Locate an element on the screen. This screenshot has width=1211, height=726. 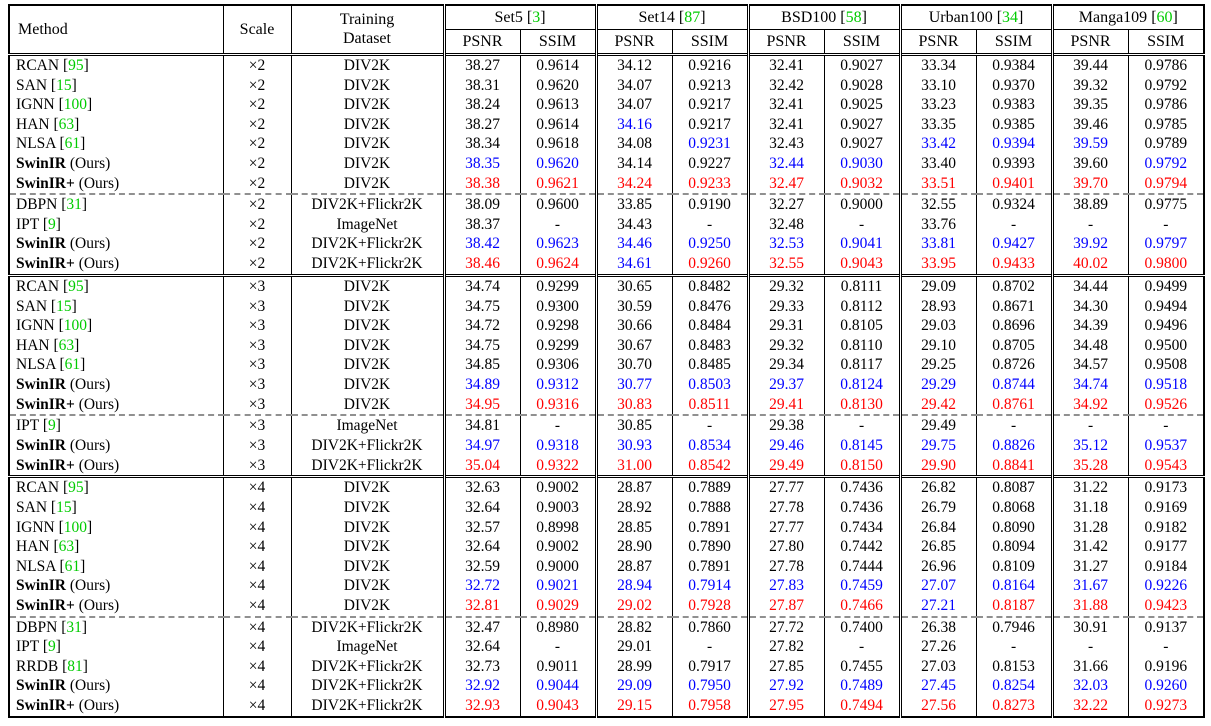
citation-link: 34 is located at coordinates (1010, 17).